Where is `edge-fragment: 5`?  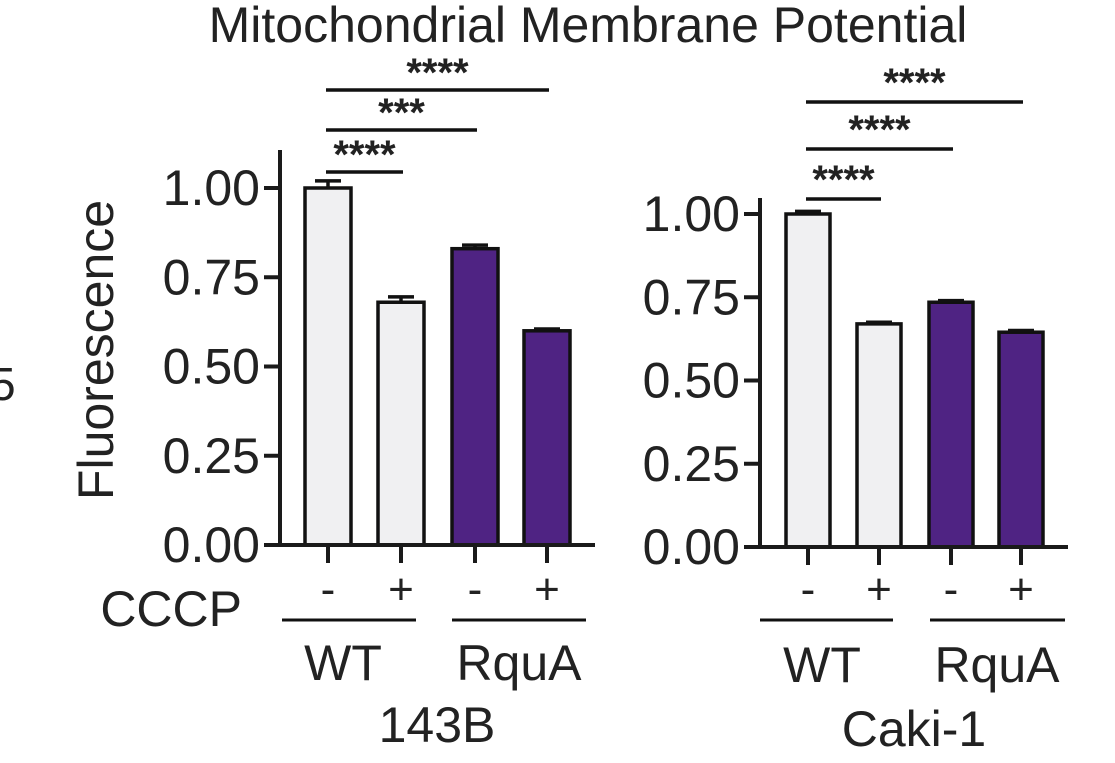
edge-fragment: 5 is located at coordinates (8, 384).